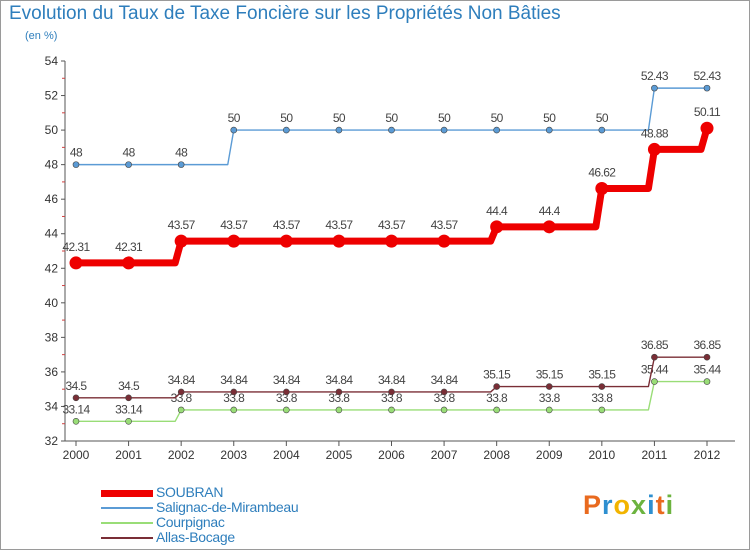 This screenshot has width=750, height=550. I want to click on legend-label: Allas-Bocage, so click(195, 537).